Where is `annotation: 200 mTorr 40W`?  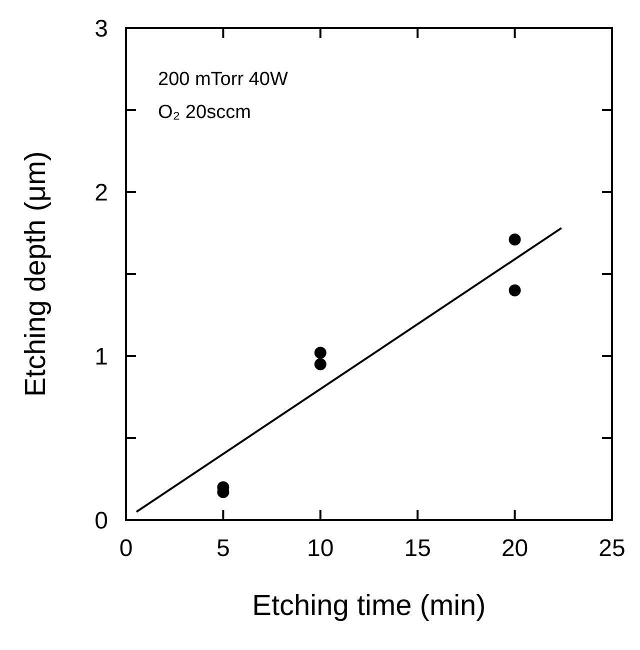
annotation: 200 mTorr 40W is located at coordinates (223, 79).